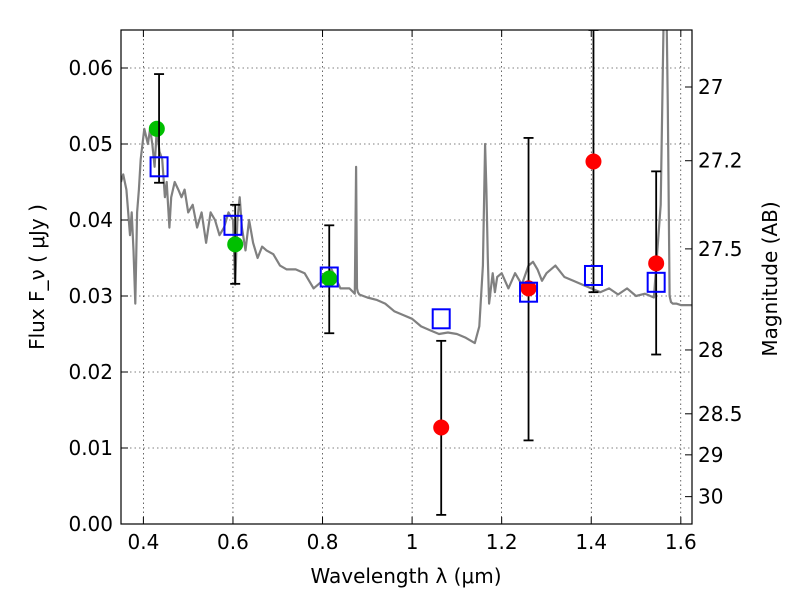 This screenshot has width=800, height=600. Describe the element at coordinates (710, 497) in the screenshot. I see `y2-tick-label: 30` at that location.